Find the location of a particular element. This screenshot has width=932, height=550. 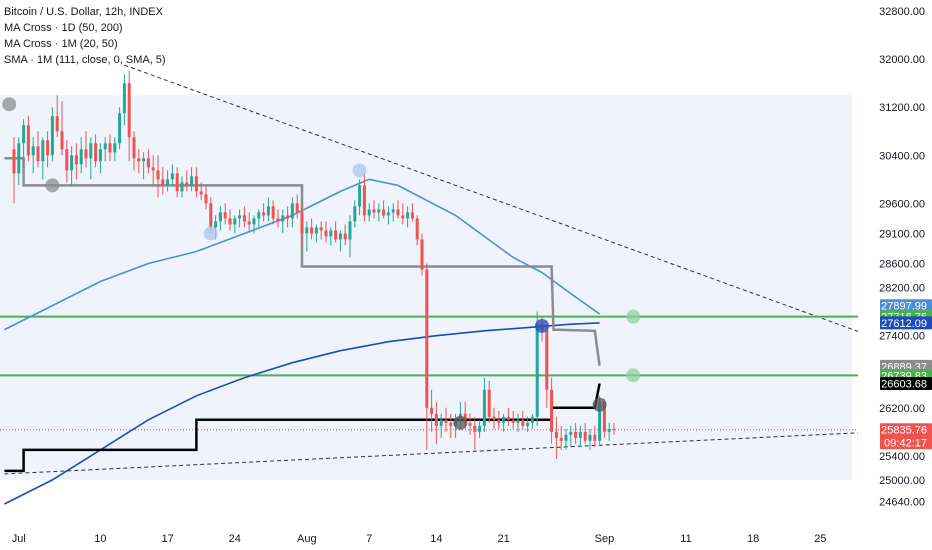

price-axis-bg is located at coordinates (895, 275).